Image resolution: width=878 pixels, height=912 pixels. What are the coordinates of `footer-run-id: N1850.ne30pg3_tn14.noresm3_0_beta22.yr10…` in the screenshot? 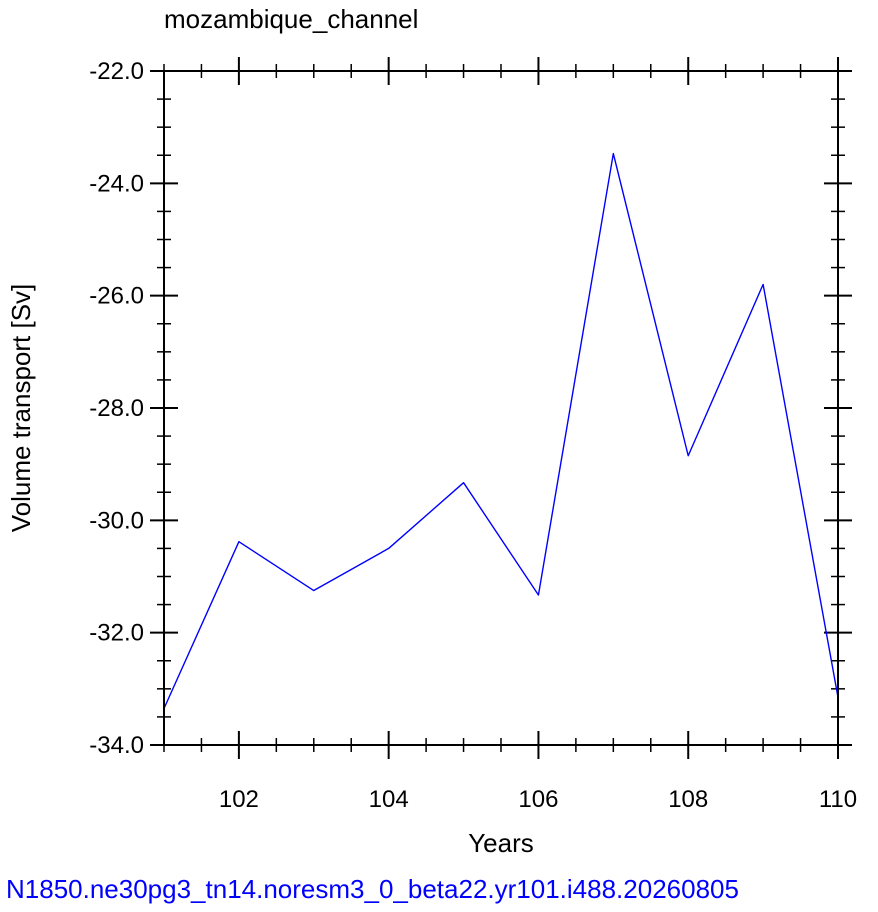 It's located at (372, 889).